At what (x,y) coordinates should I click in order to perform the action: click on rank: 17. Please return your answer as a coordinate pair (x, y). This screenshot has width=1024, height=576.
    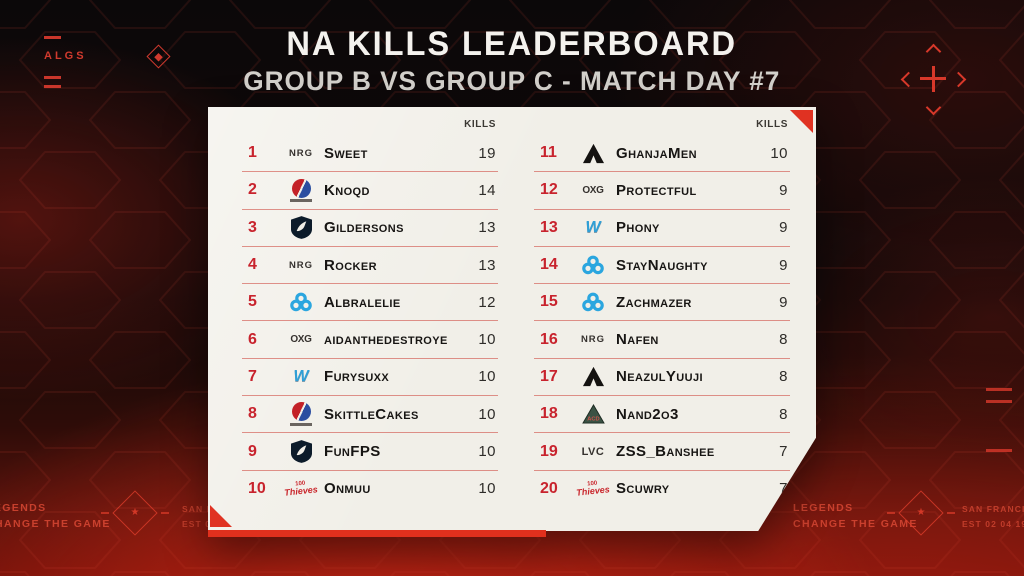
    Looking at the image, I should click on (549, 376).